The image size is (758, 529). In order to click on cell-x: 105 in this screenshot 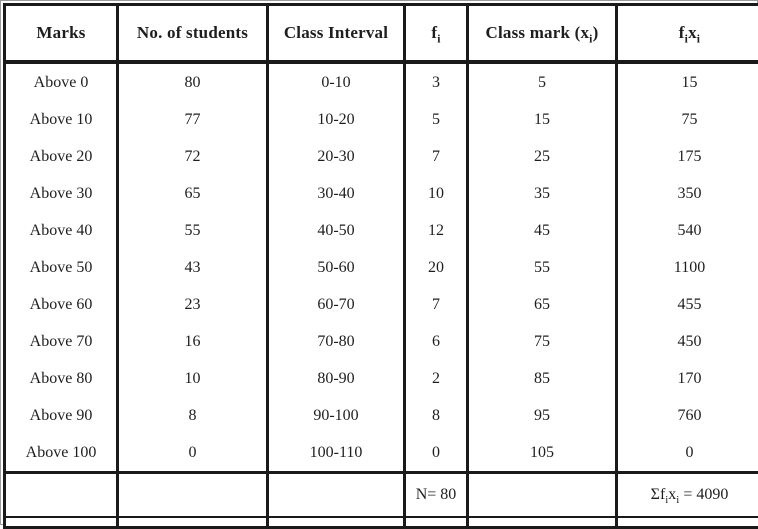, I will do `click(542, 453)`.